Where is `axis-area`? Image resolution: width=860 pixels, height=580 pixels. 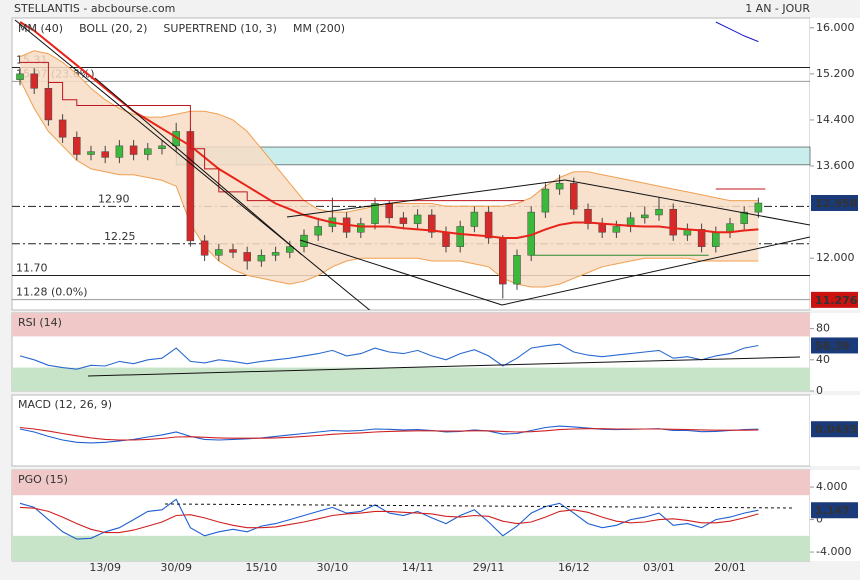
axis-area is located at coordinates (835, 164).